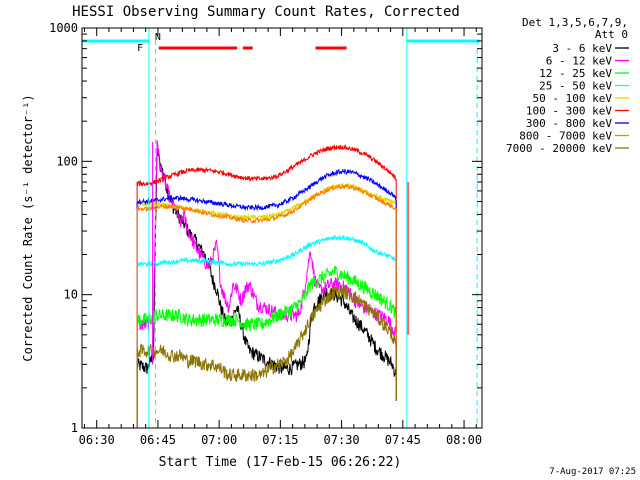 This screenshot has height=480, width=640. Describe the element at coordinates (582, 48) in the screenshot. I see `legend-entry-label: 3 - 6 keV` at that location.